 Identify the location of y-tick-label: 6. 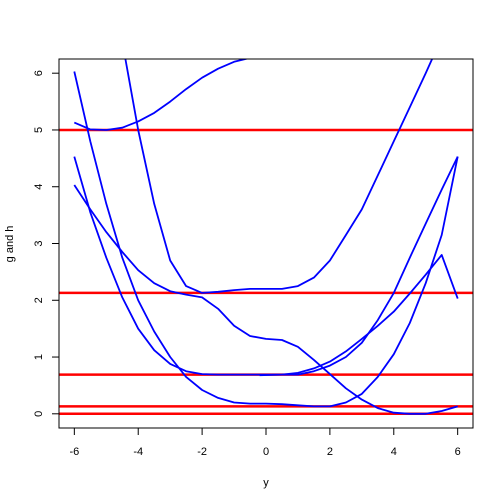
(39, 73).